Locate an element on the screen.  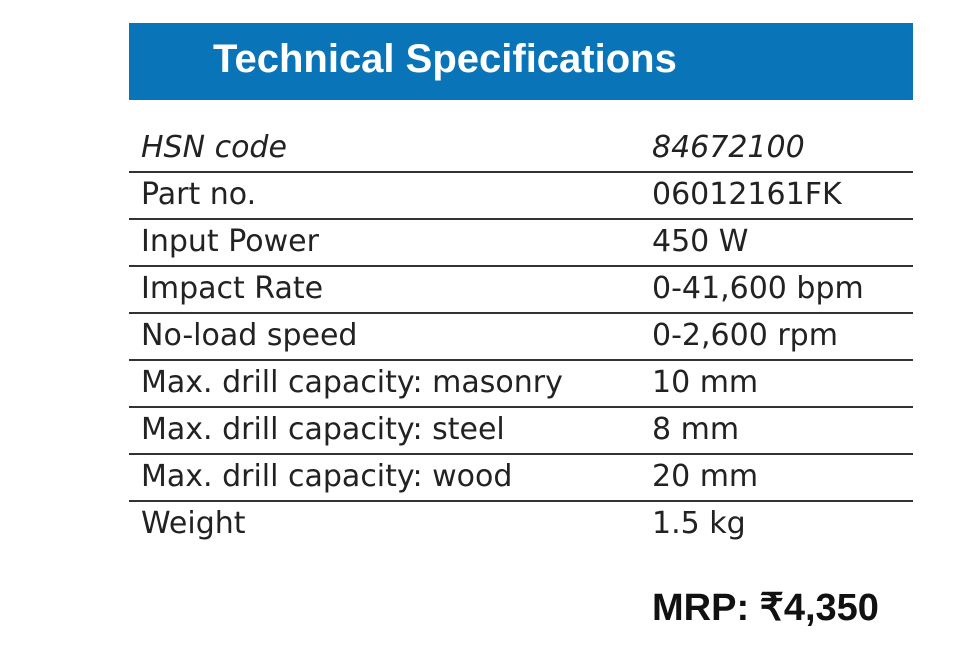
spec-row: Input Power 450 W is located at coordinates (521, 243).